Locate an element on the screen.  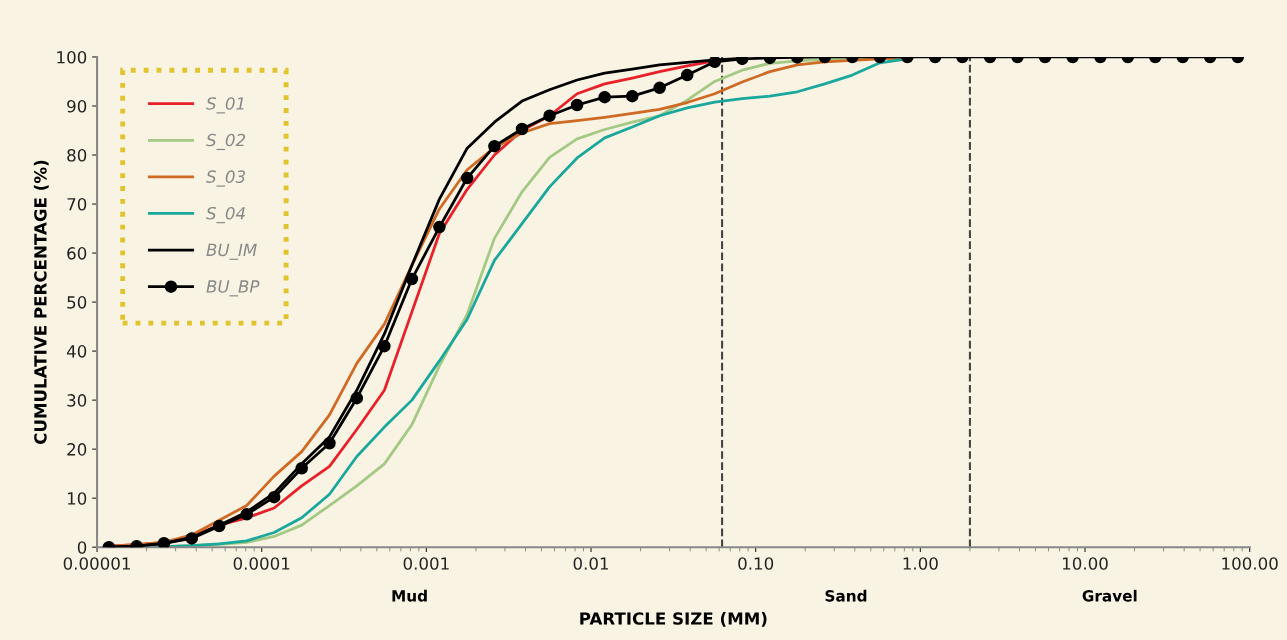
y-tick-label: 20 is located at coordinates (77, 449).